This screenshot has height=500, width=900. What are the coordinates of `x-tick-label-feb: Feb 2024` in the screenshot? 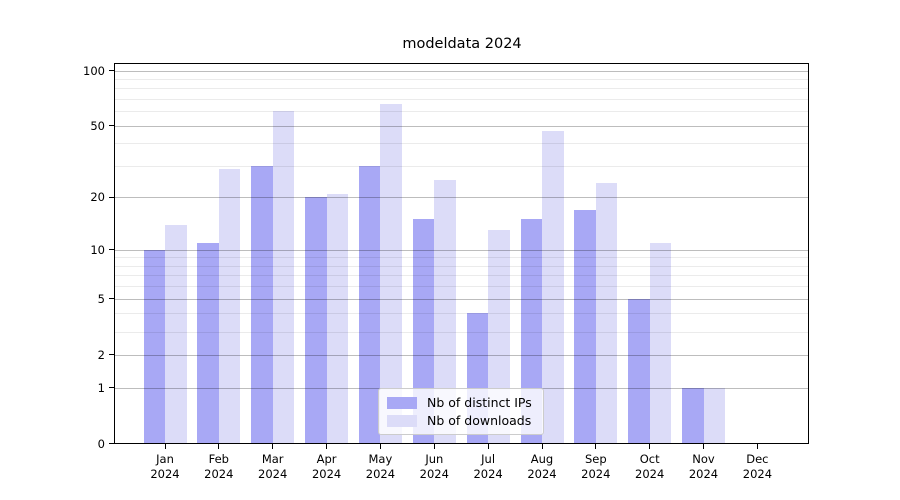 It's located at (219, 467).